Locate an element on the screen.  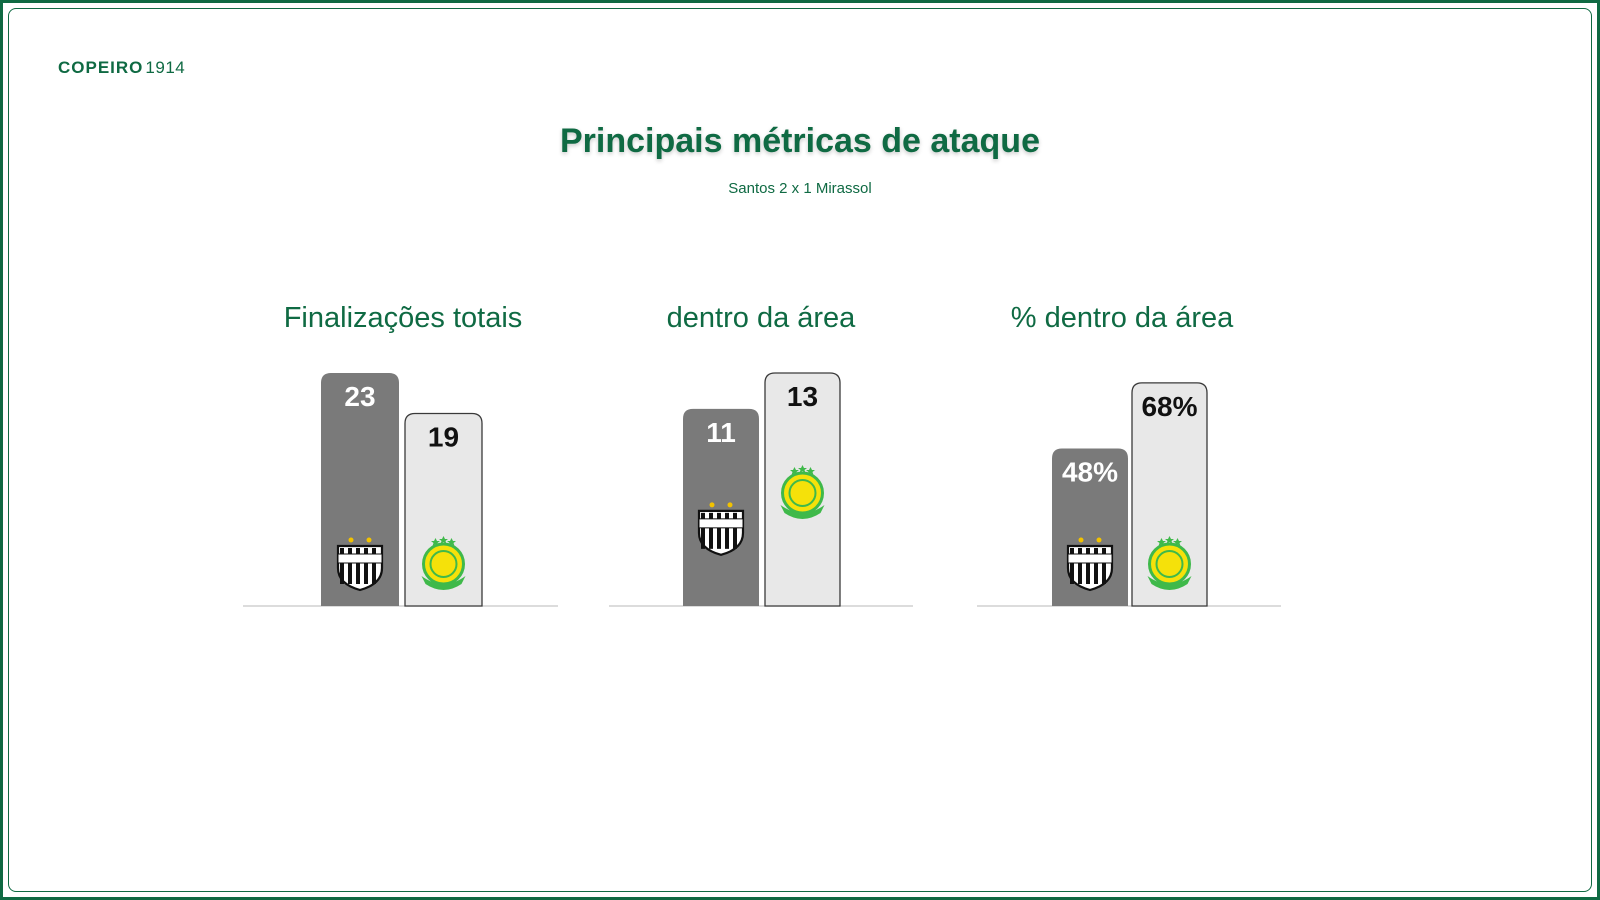
data-label-santos: 23 is located at coordinates (359, 396).